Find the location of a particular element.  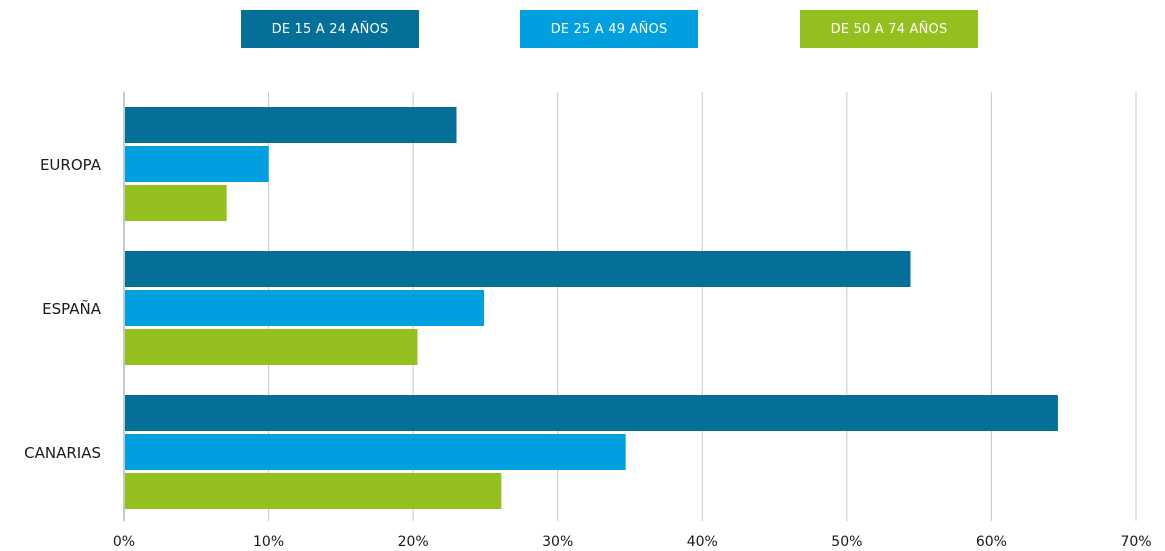

x-tick-label-0: 0% is located at coordinates (124, 542).